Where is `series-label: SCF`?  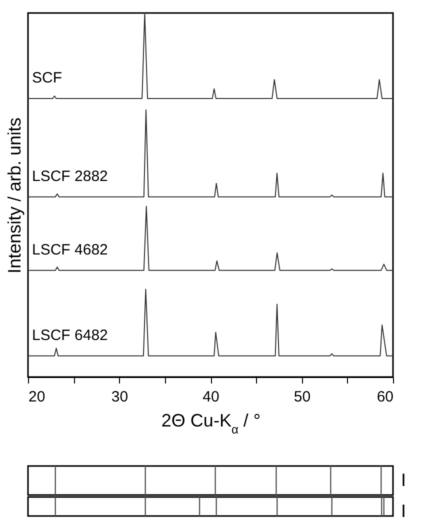
series-label: SCF is located at coordinates (47, 78).